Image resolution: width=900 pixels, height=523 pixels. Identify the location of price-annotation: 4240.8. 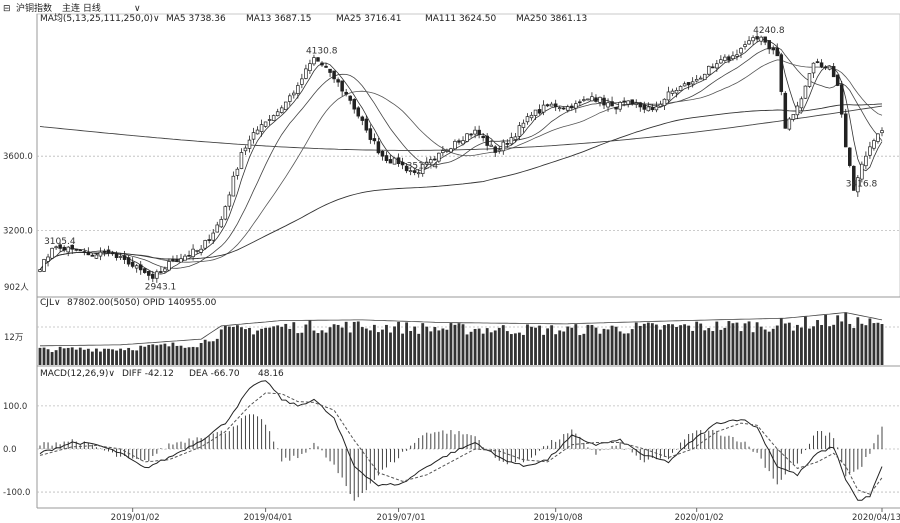
(769, 31).